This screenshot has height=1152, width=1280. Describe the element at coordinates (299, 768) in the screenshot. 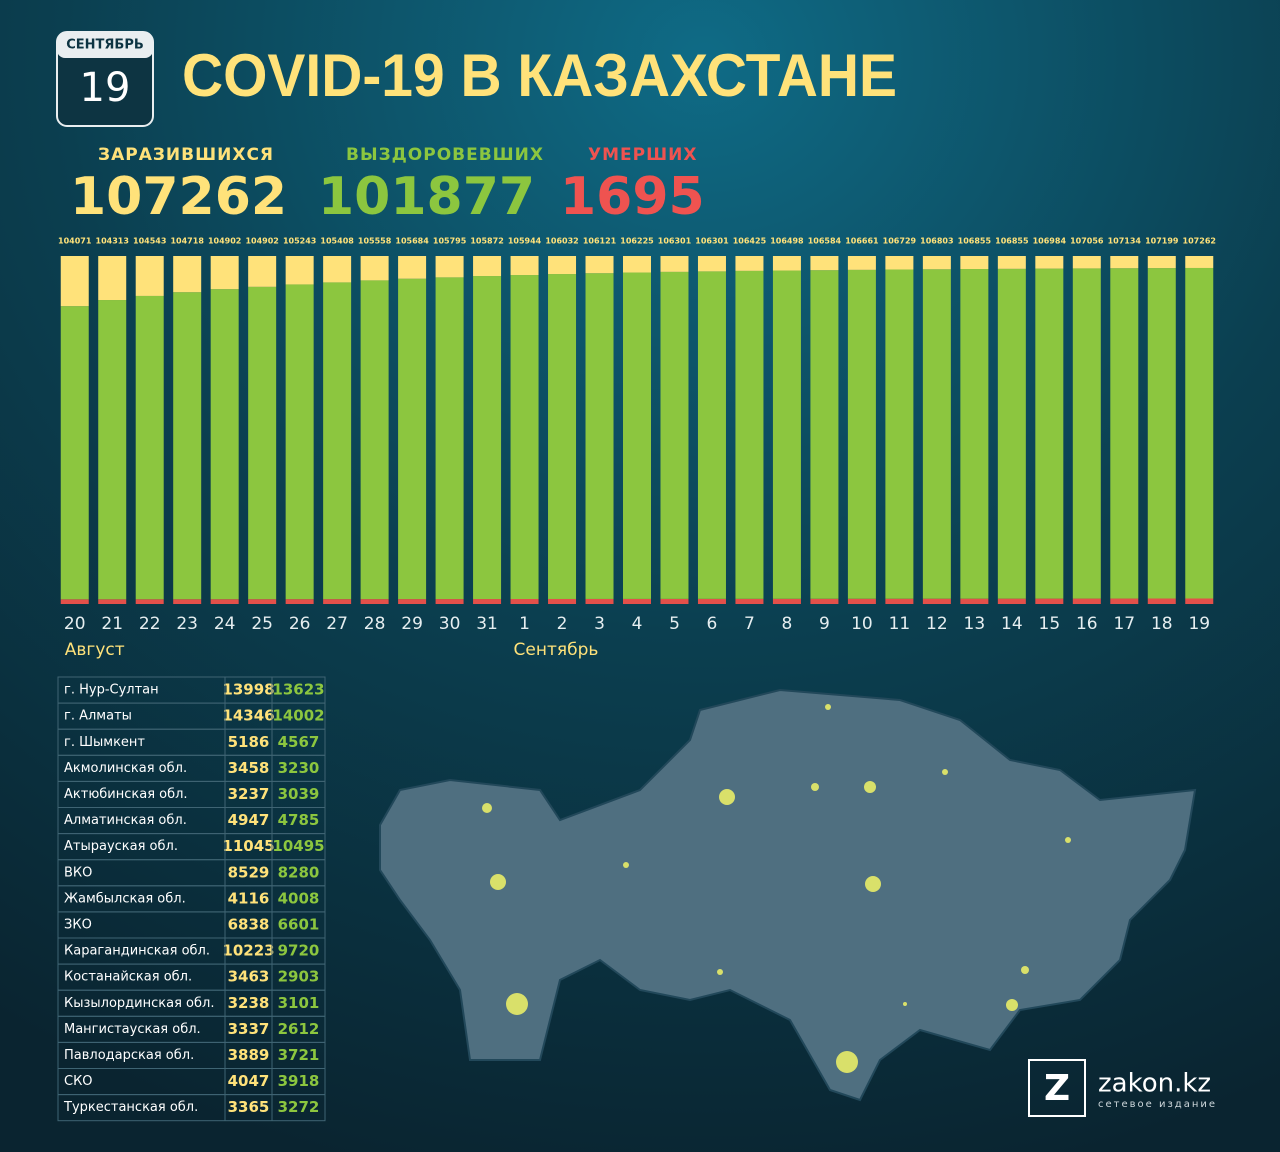

I see `recovered-cell: 3230` at that location.